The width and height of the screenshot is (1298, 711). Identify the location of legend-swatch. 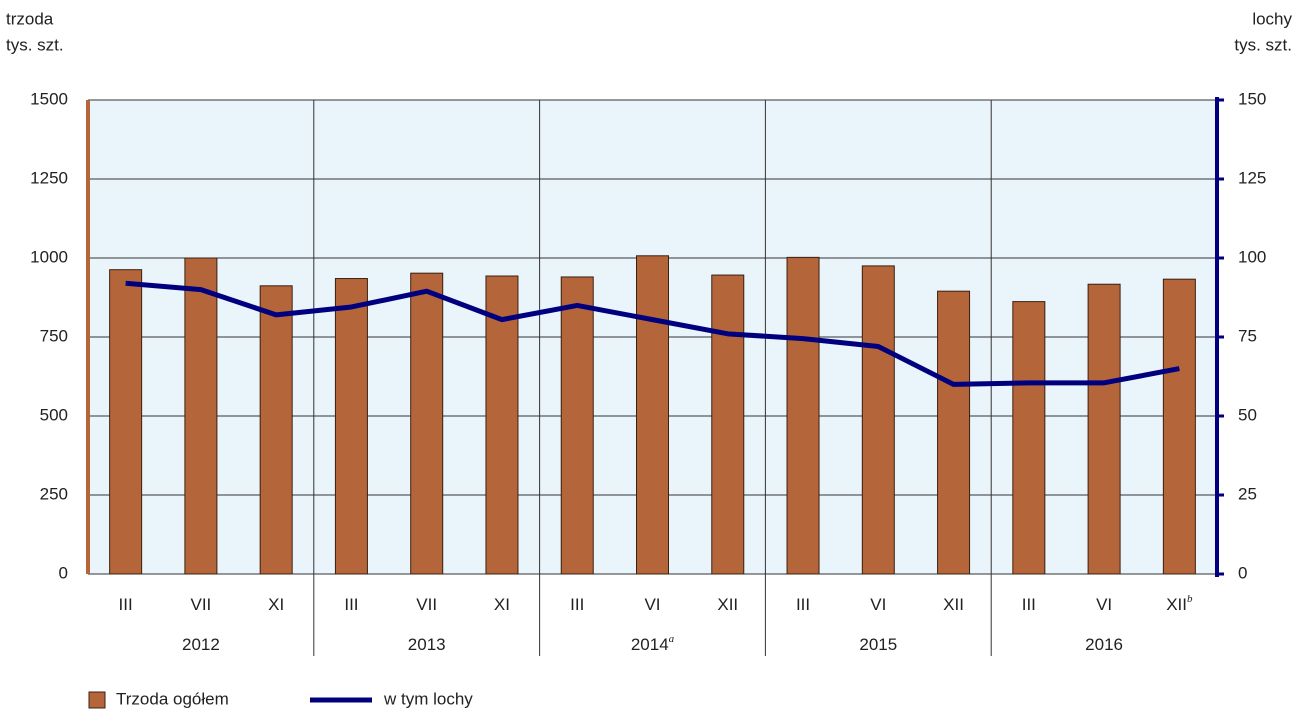
(97, 700).